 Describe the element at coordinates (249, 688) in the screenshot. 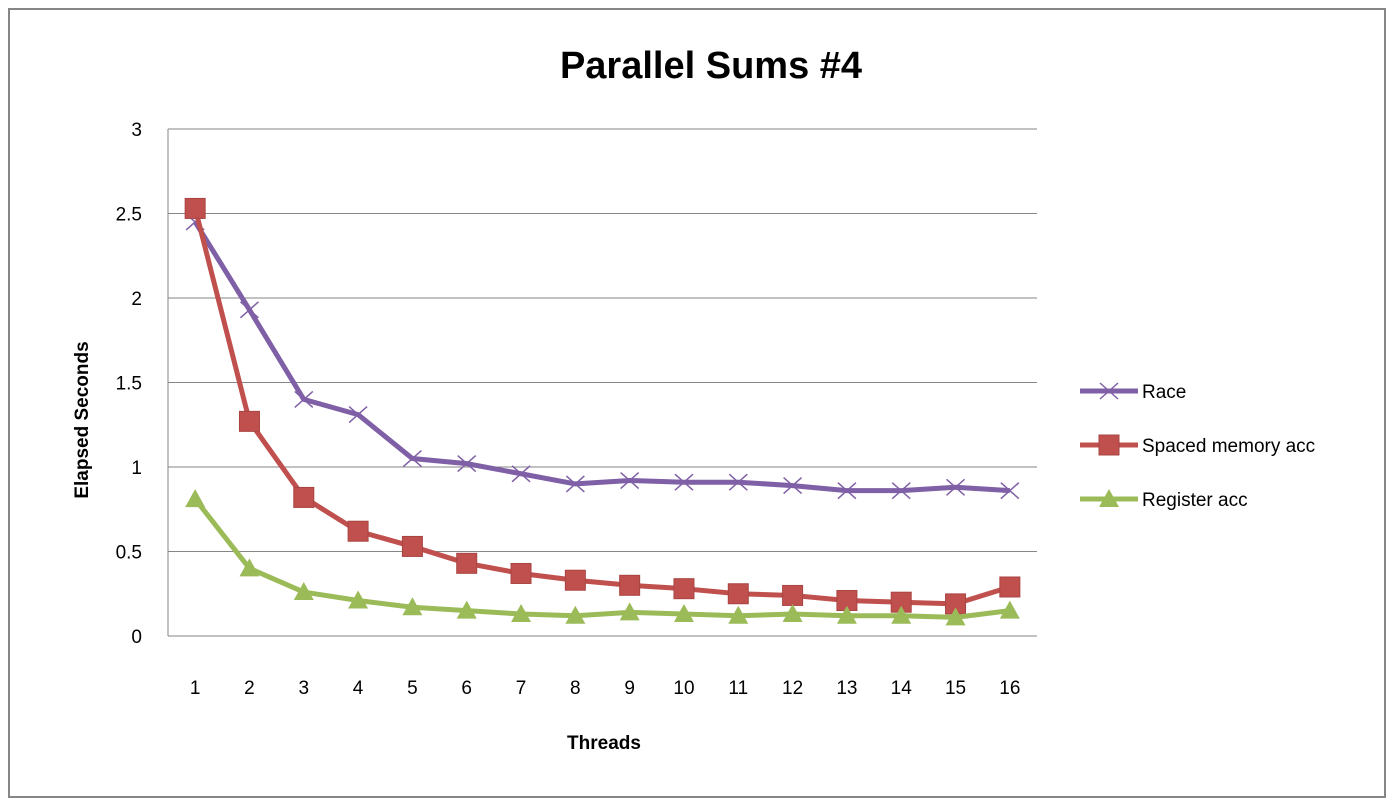

I see `x-tick-label: 2` at that location.